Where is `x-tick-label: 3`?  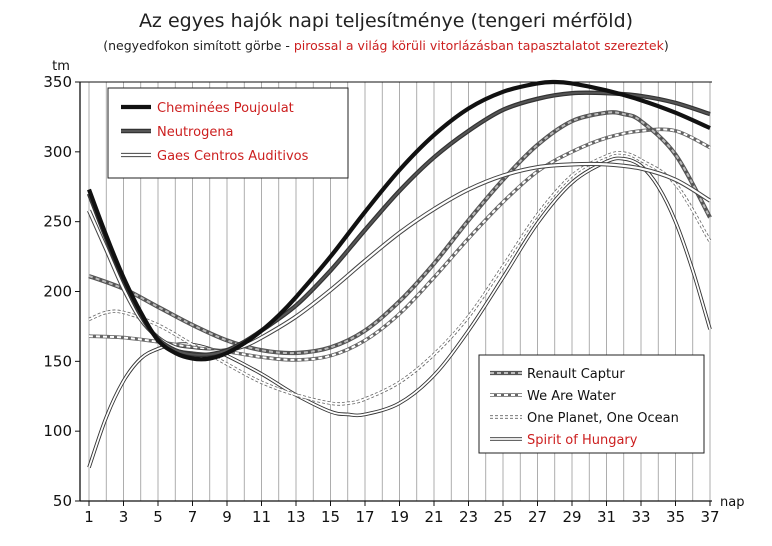
x-tick-label: 3 is located at coordinates (124, 517).